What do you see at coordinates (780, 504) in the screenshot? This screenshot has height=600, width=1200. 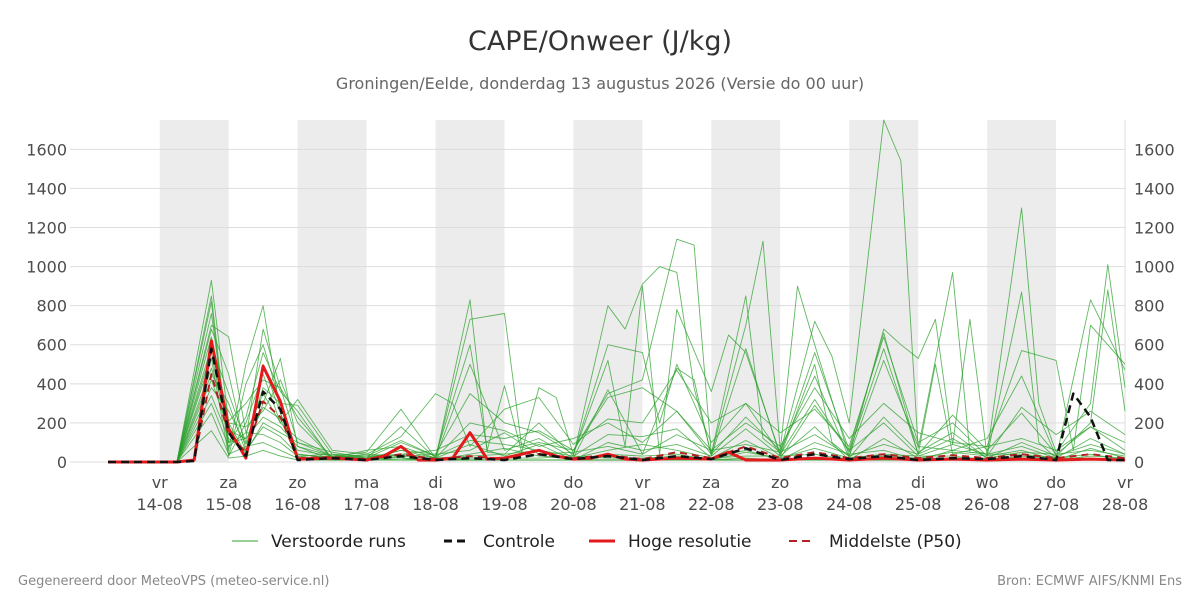 I see `x-tick-date-label: 23-08` at bounding box center [780, 504].